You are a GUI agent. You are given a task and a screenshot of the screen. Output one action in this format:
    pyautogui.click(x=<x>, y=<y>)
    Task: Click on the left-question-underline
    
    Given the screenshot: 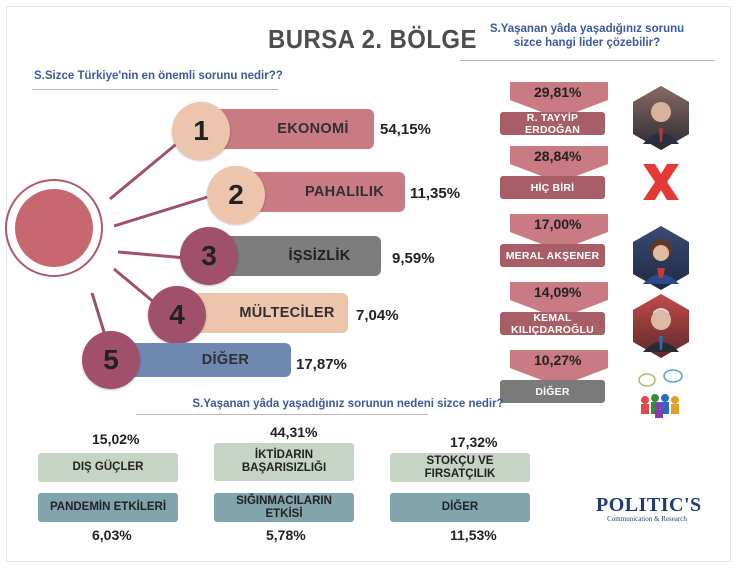 What is the action you would take?
    pyautogui.click(x=155, y=89)
    